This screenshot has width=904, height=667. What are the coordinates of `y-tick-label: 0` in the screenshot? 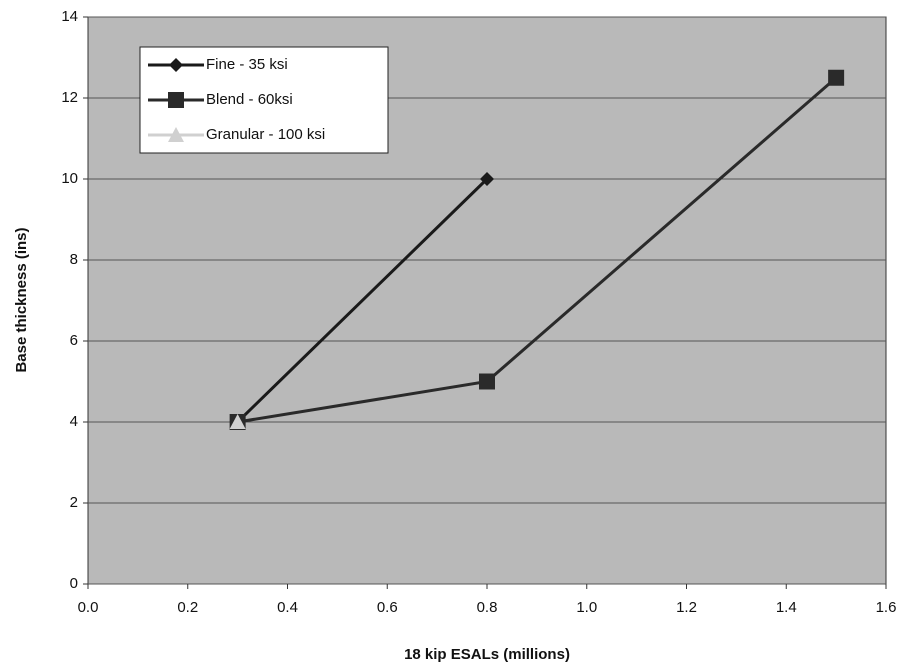 It's located at (74, 583).